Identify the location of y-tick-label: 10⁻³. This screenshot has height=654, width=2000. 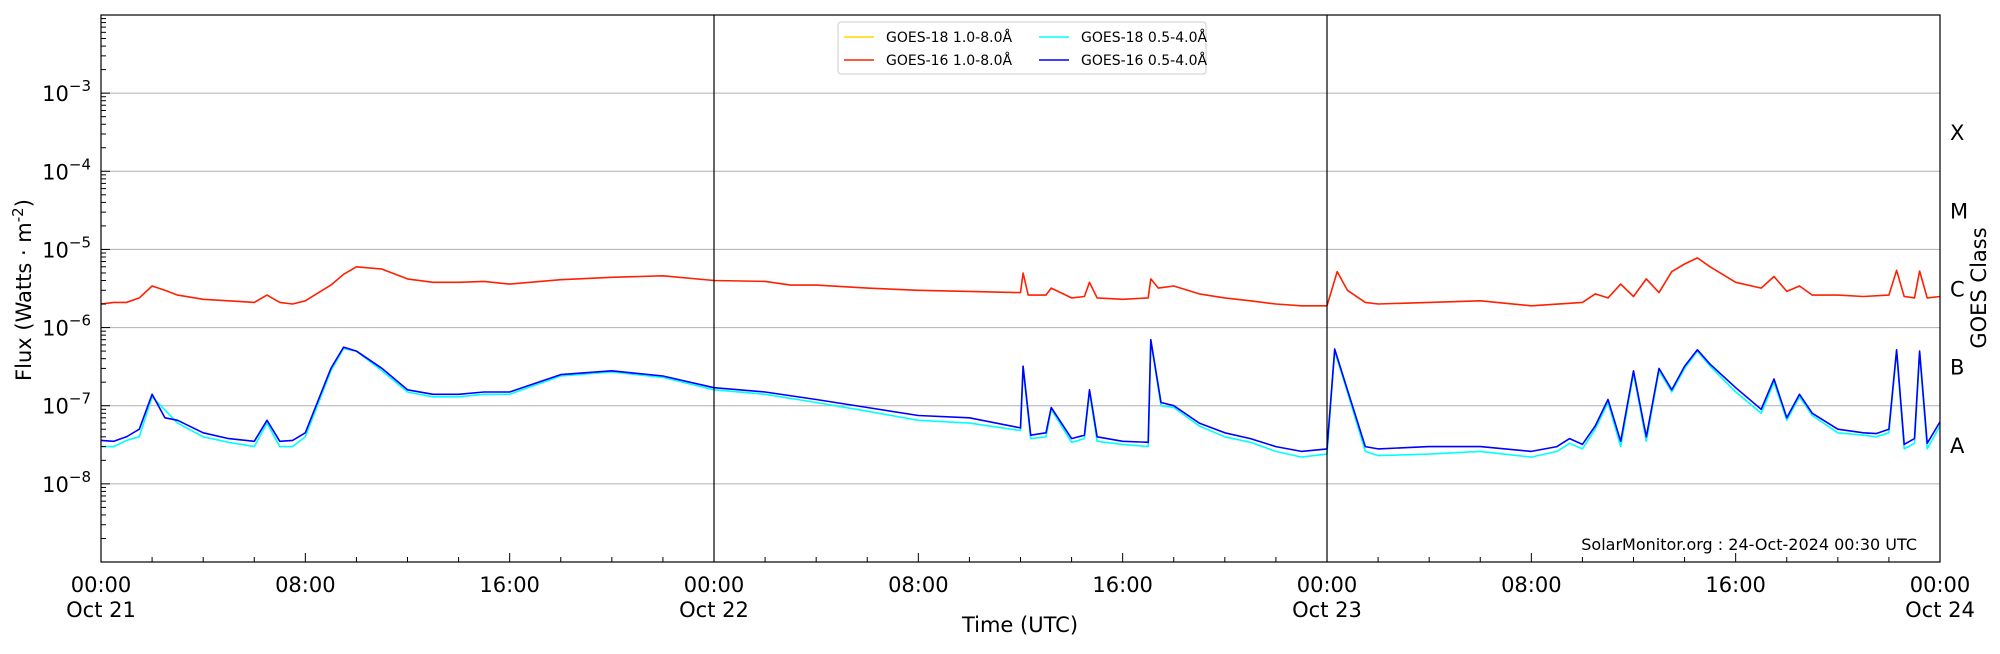
(66, 91).